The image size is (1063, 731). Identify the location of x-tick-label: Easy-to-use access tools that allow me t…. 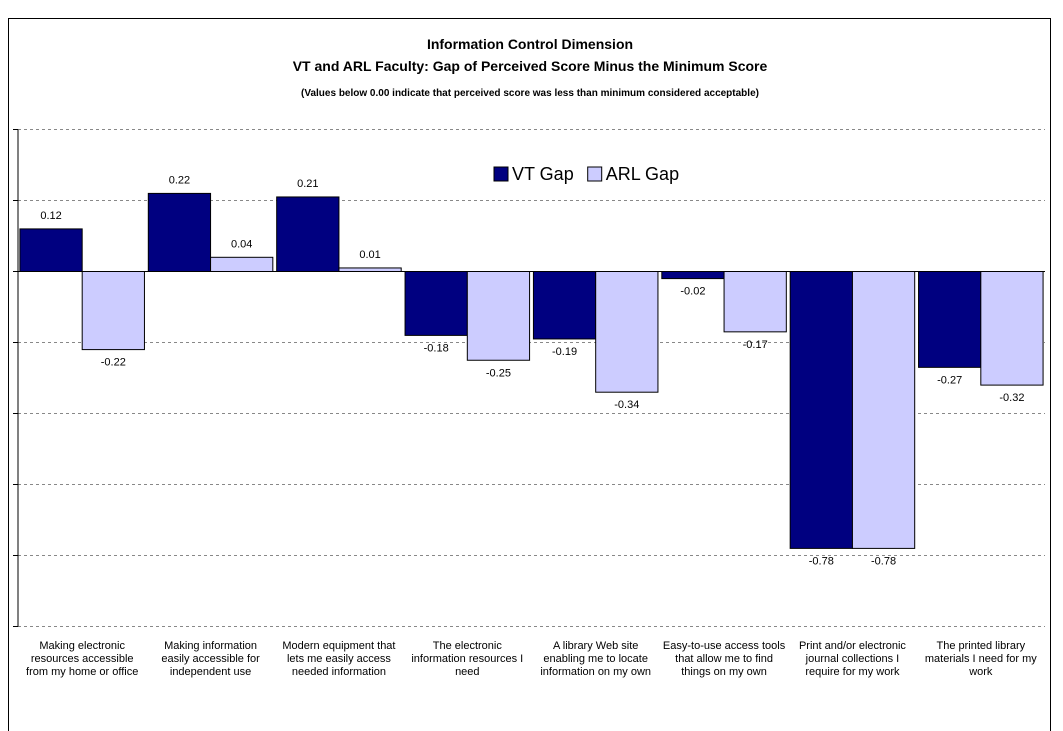
(724, 658).